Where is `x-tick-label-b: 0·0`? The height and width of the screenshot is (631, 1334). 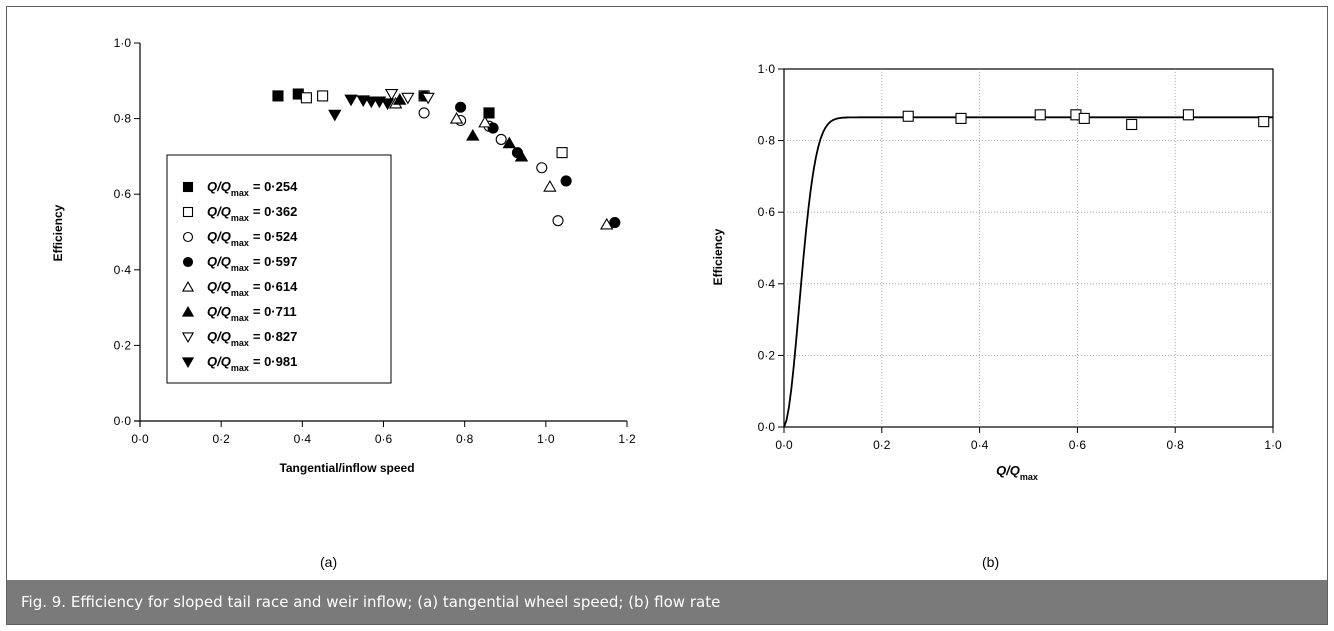
x-tick-label-b: 0·0 is located at coordinates (784, 445).